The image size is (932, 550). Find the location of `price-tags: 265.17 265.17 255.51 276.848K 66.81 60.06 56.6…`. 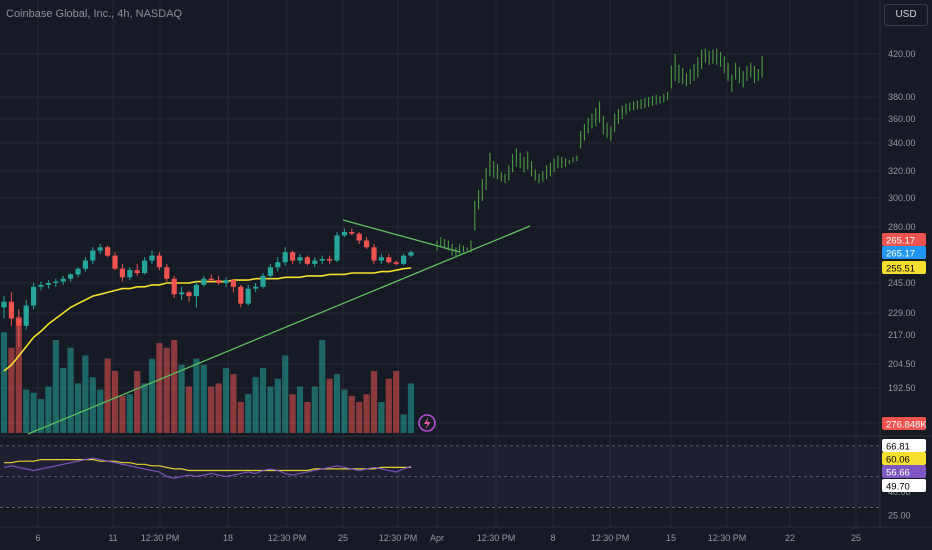

price-tags: 265.17 265.17 255.51 276.848K 66.81 60.06 56.6… is located at coordinates (904, 363).